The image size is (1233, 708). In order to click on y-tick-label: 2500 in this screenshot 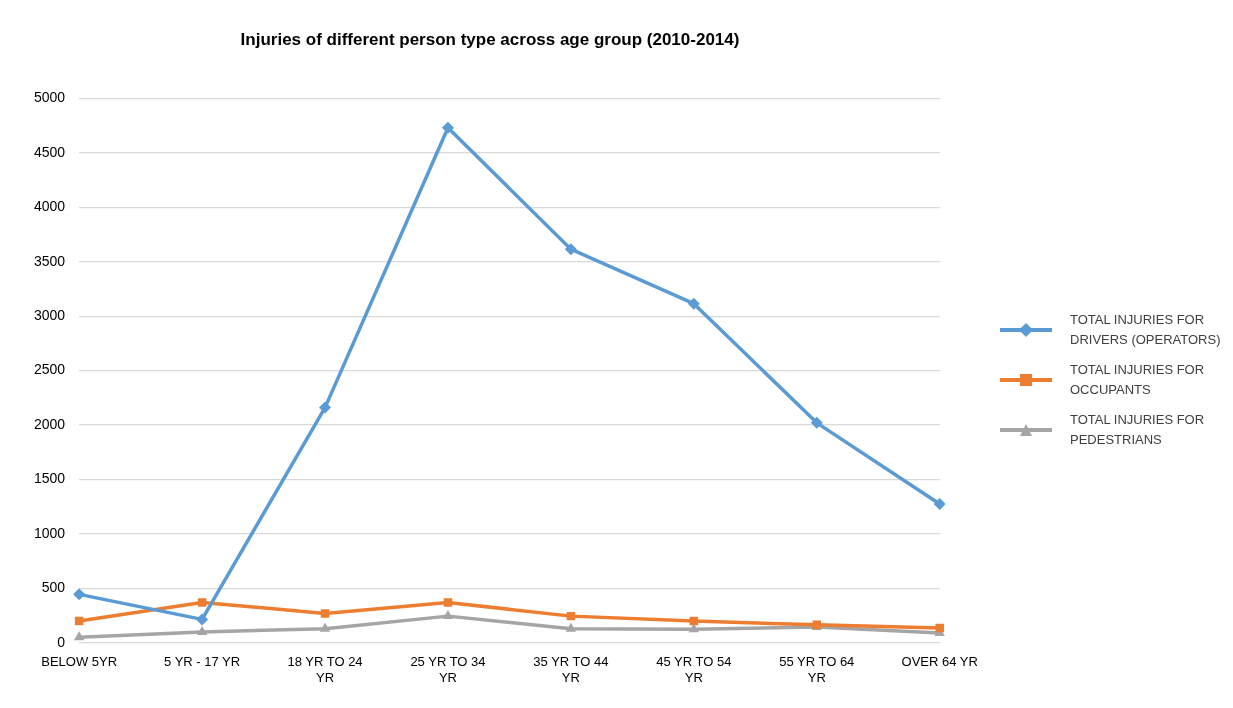, I will do `click(49, 369)`.